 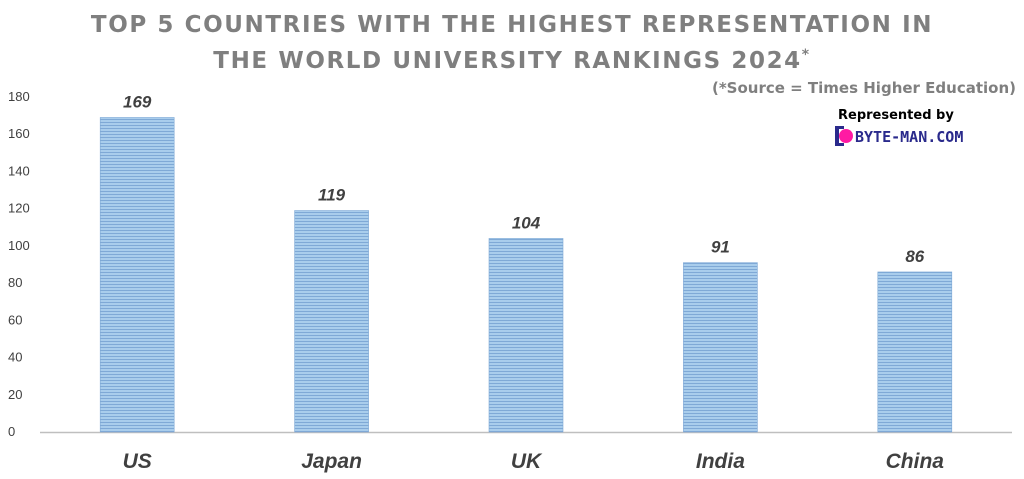 What do you see at coordinates (137, 275) in the screenshot?
I see `bar-us` at bounding box center [137, 275].